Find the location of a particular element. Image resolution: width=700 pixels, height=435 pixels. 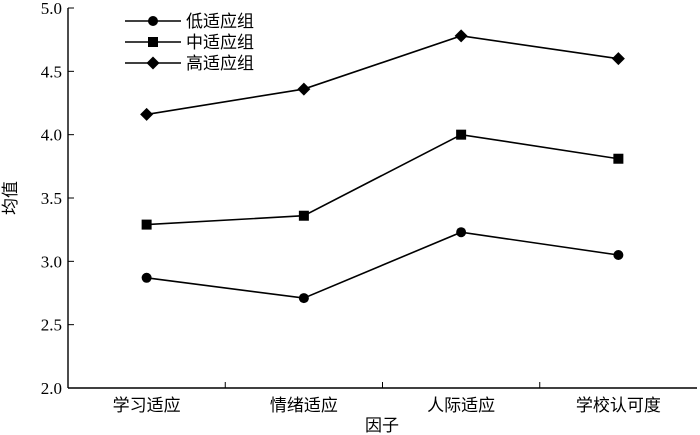

y-tick-label: 5.0 is located at coordinates (51, 9).